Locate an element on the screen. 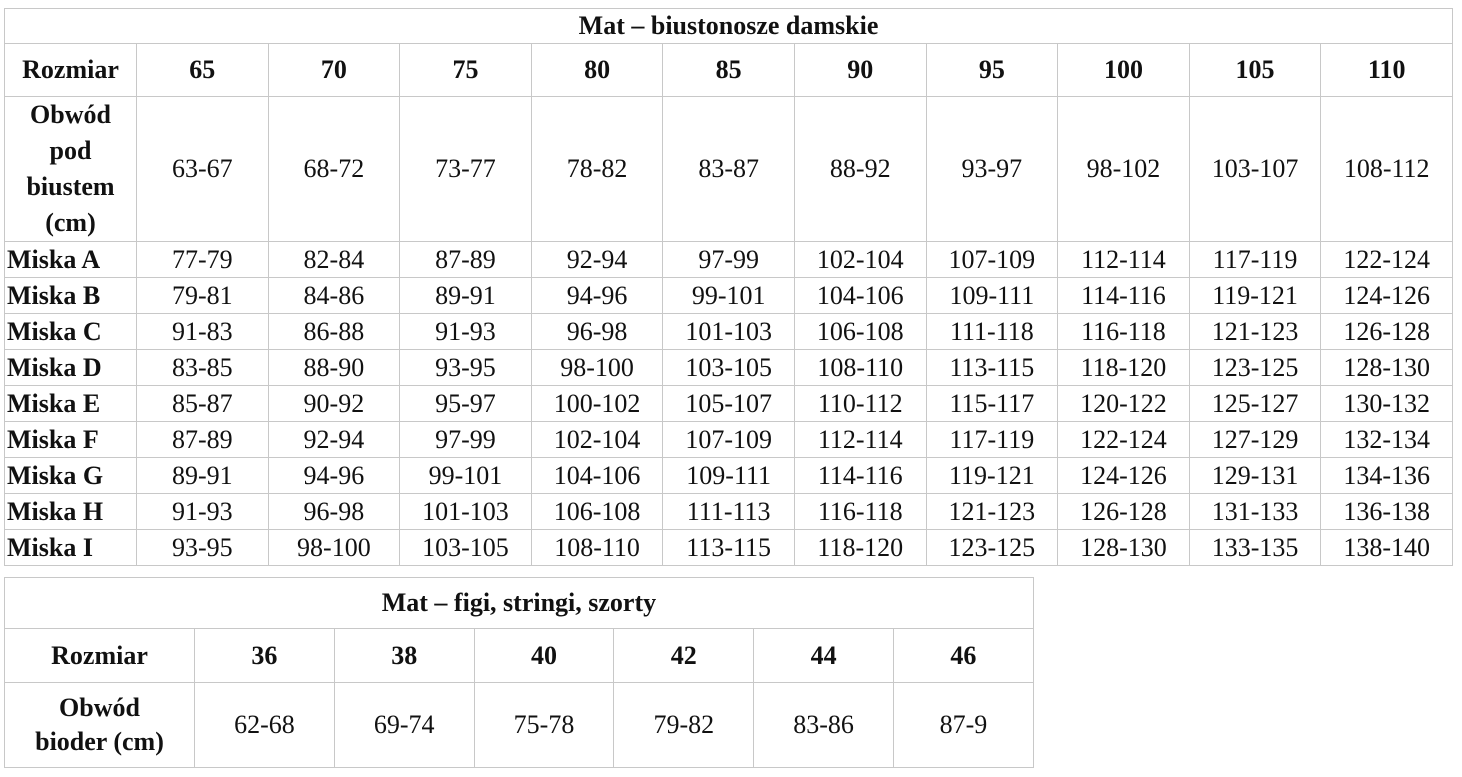 This screenshot has width=1462, height=777. cup-cell: 122-124 is located at coordinates (1123, 439).